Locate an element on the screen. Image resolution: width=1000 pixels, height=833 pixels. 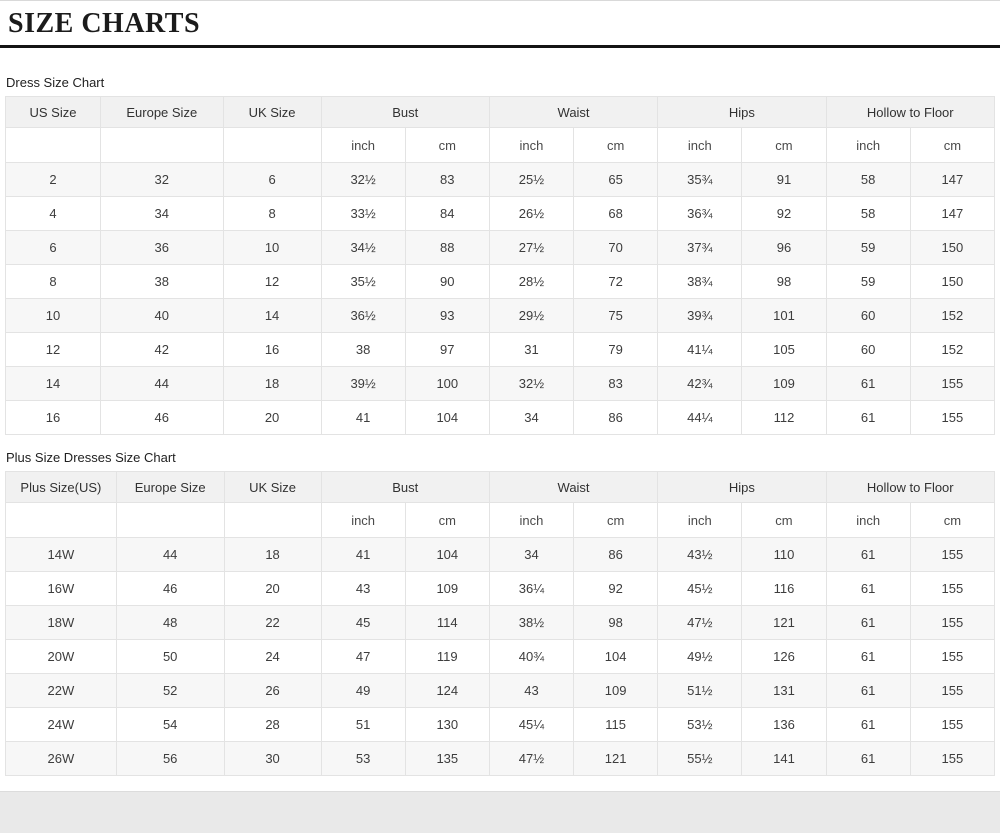
cell: 65 is located at coordinates (616, 180).